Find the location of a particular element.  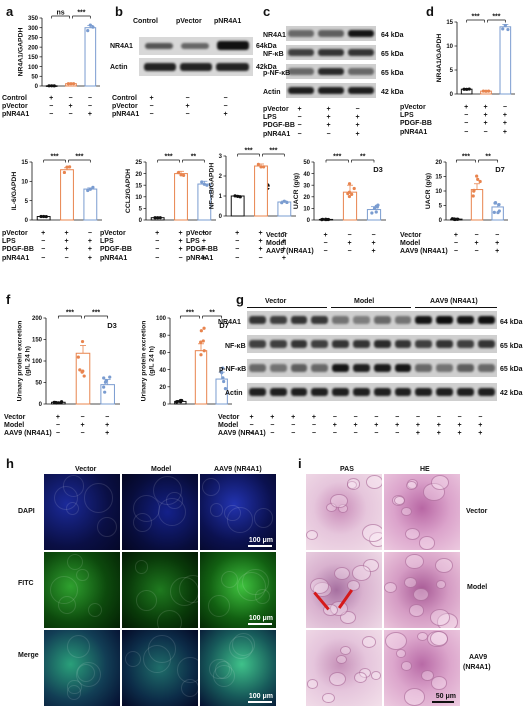

scale-bar-label: 100 μm is located at coordinates (260, 618).